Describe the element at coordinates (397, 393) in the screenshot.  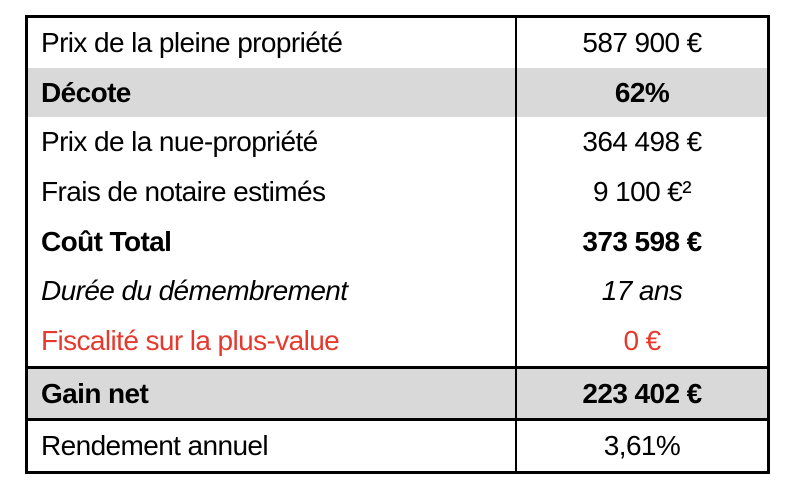
I see `table-row: Gain net 223 402 €` at that location.